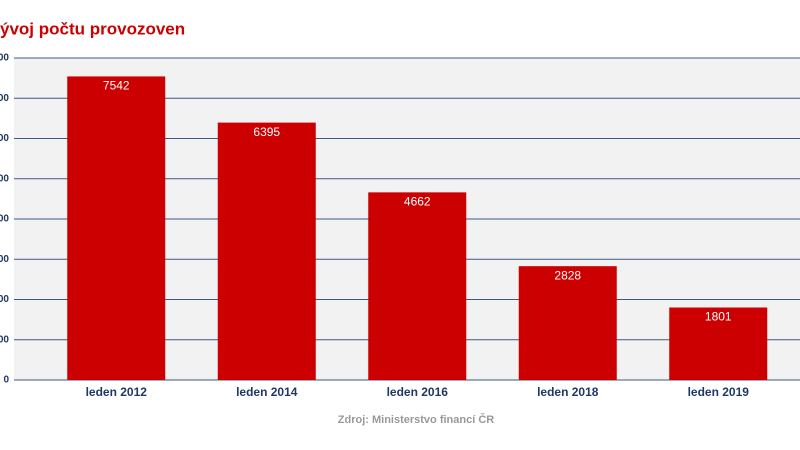  I want to click on y-tick-label: 3000, so click(4, 259).